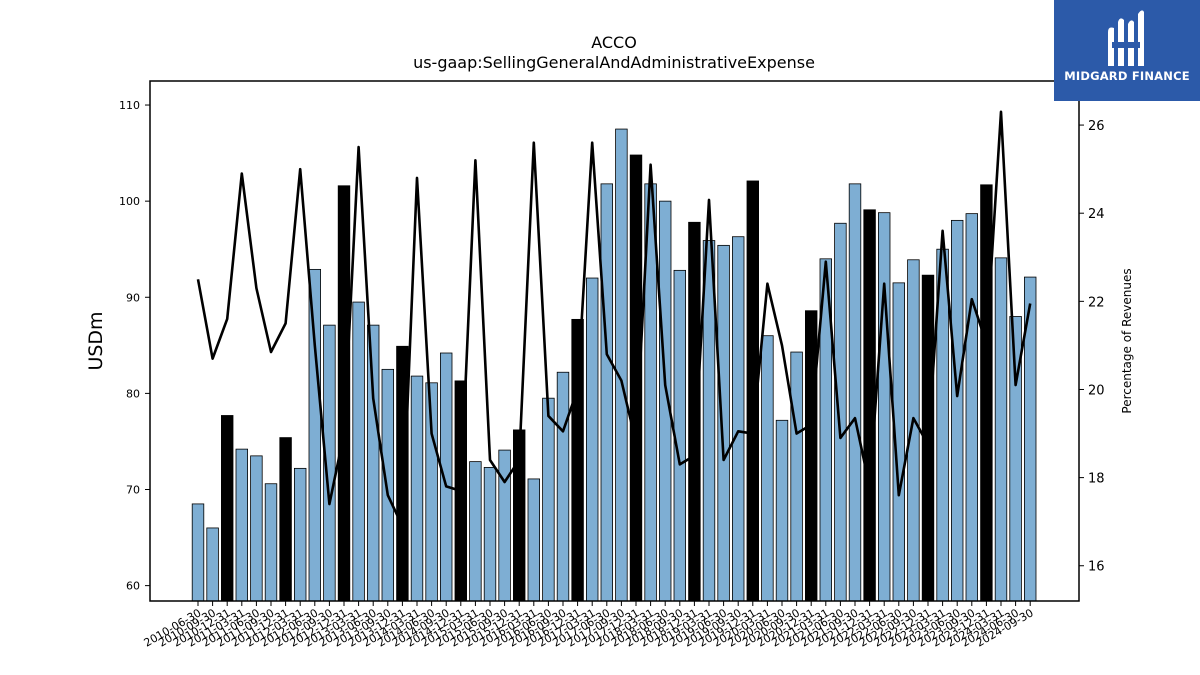 The height and width of the screenshot is (675, 1200). I want to click on y-tick-label-100: 100, so click(129, 201).